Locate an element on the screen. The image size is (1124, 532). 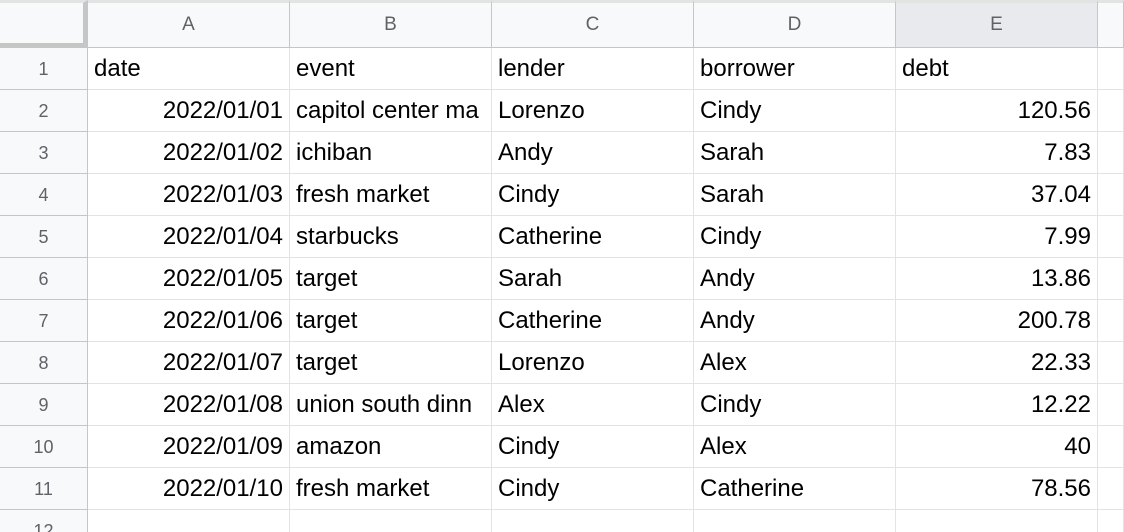
cell-e8: 22.33 is located at coordinates (997, 363).